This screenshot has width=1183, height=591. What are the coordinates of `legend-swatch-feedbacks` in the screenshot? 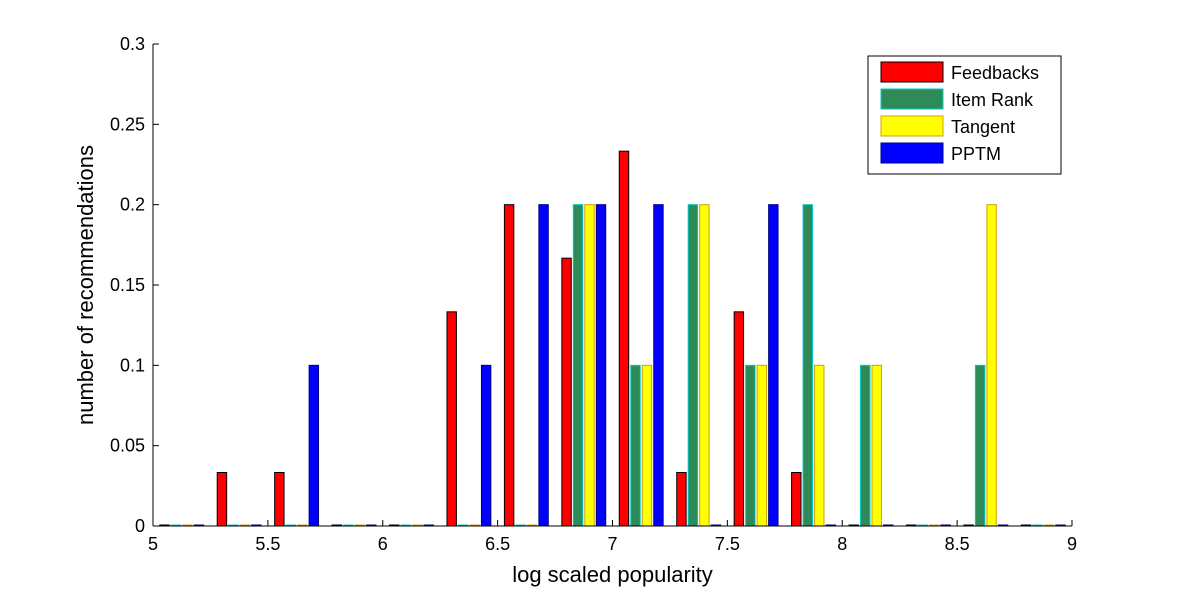 It's located at (912, 72).